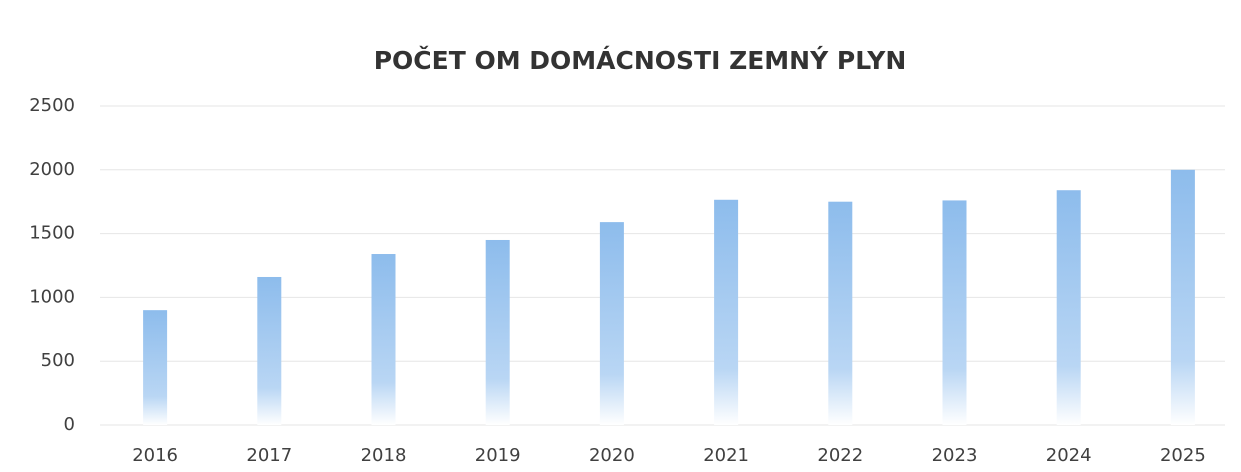 The height and width of the screenshot is (472, 1241). Describe the element at coordinates (612, 455) in the screenshot. I see `x-tick-label: 2020` at that location.